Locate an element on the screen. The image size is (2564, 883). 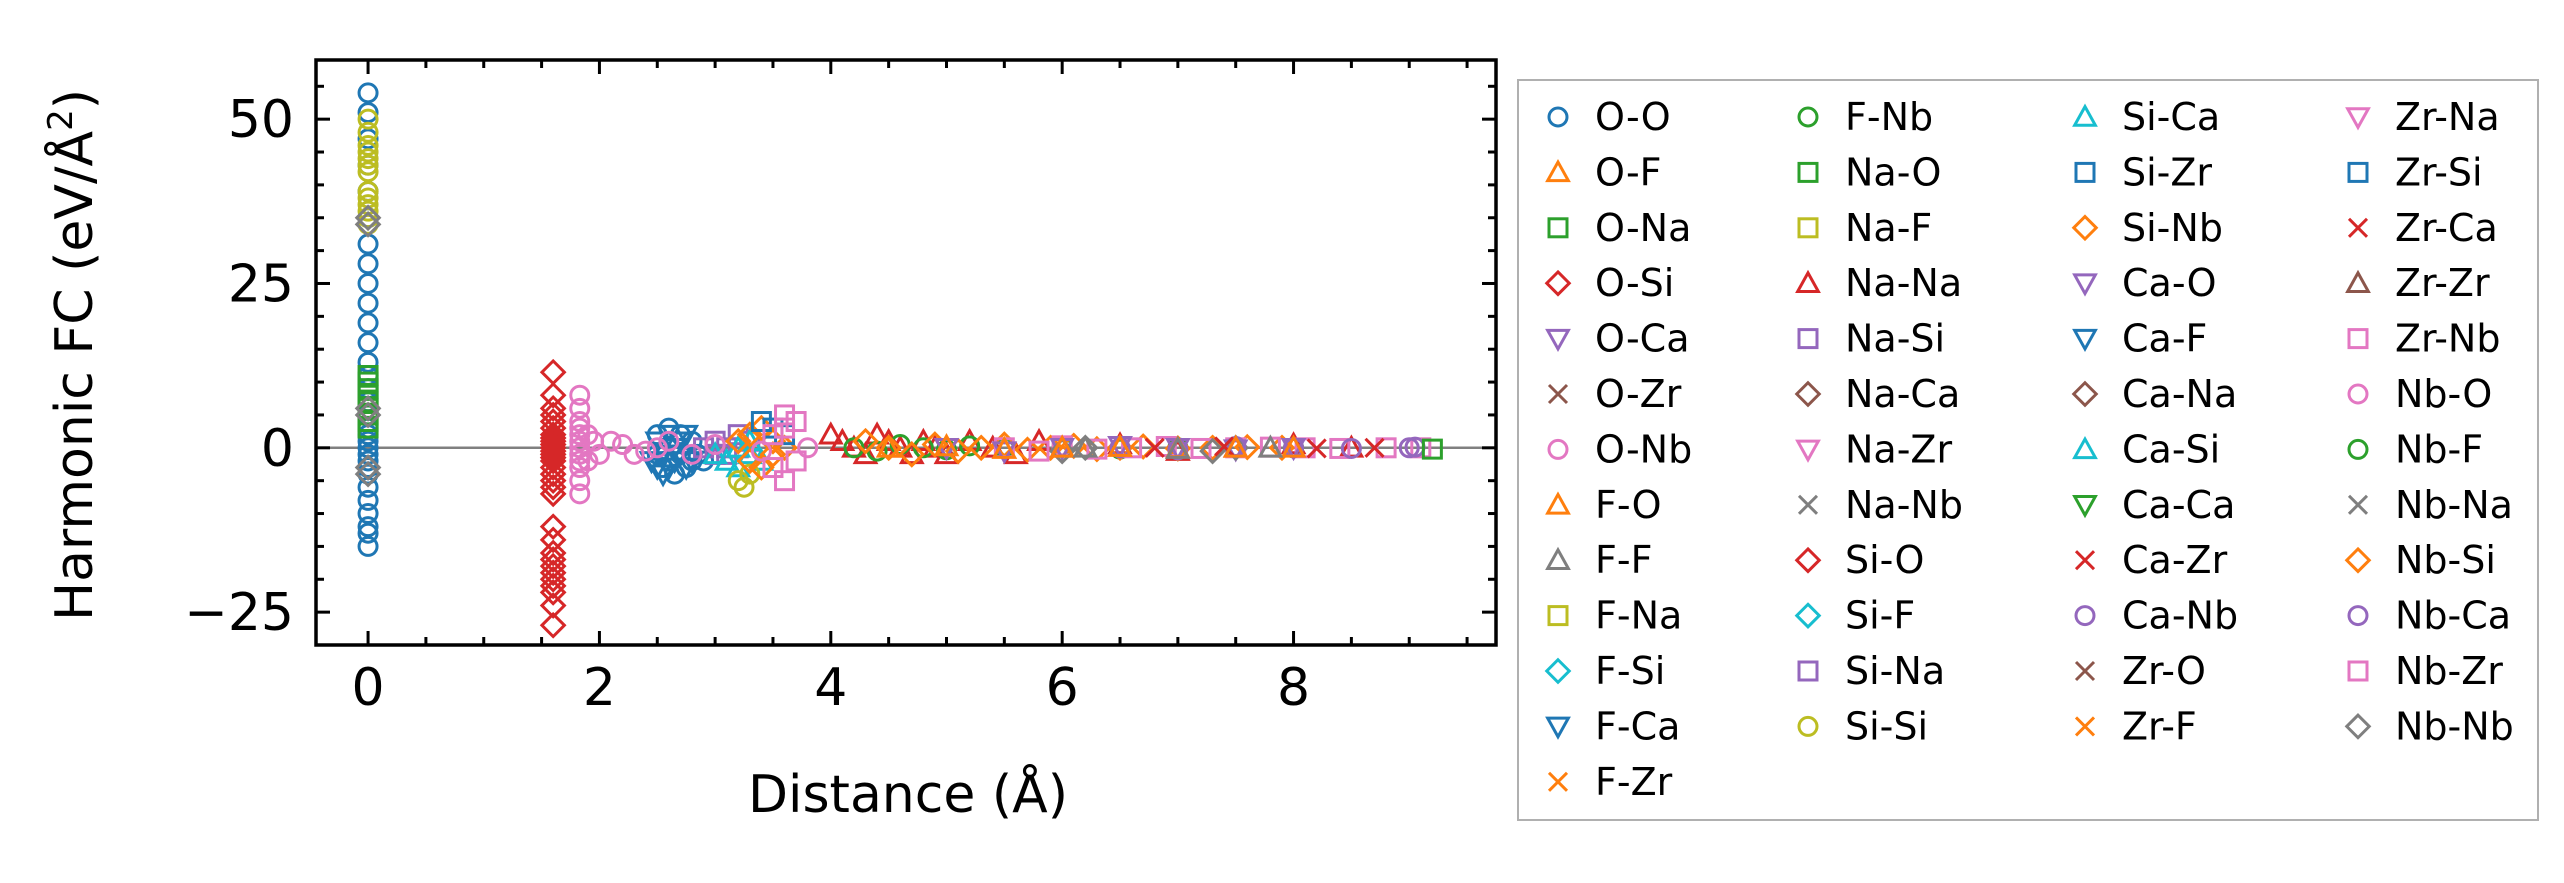
x-tick-label: 0 is located at coordinates (368, 688).